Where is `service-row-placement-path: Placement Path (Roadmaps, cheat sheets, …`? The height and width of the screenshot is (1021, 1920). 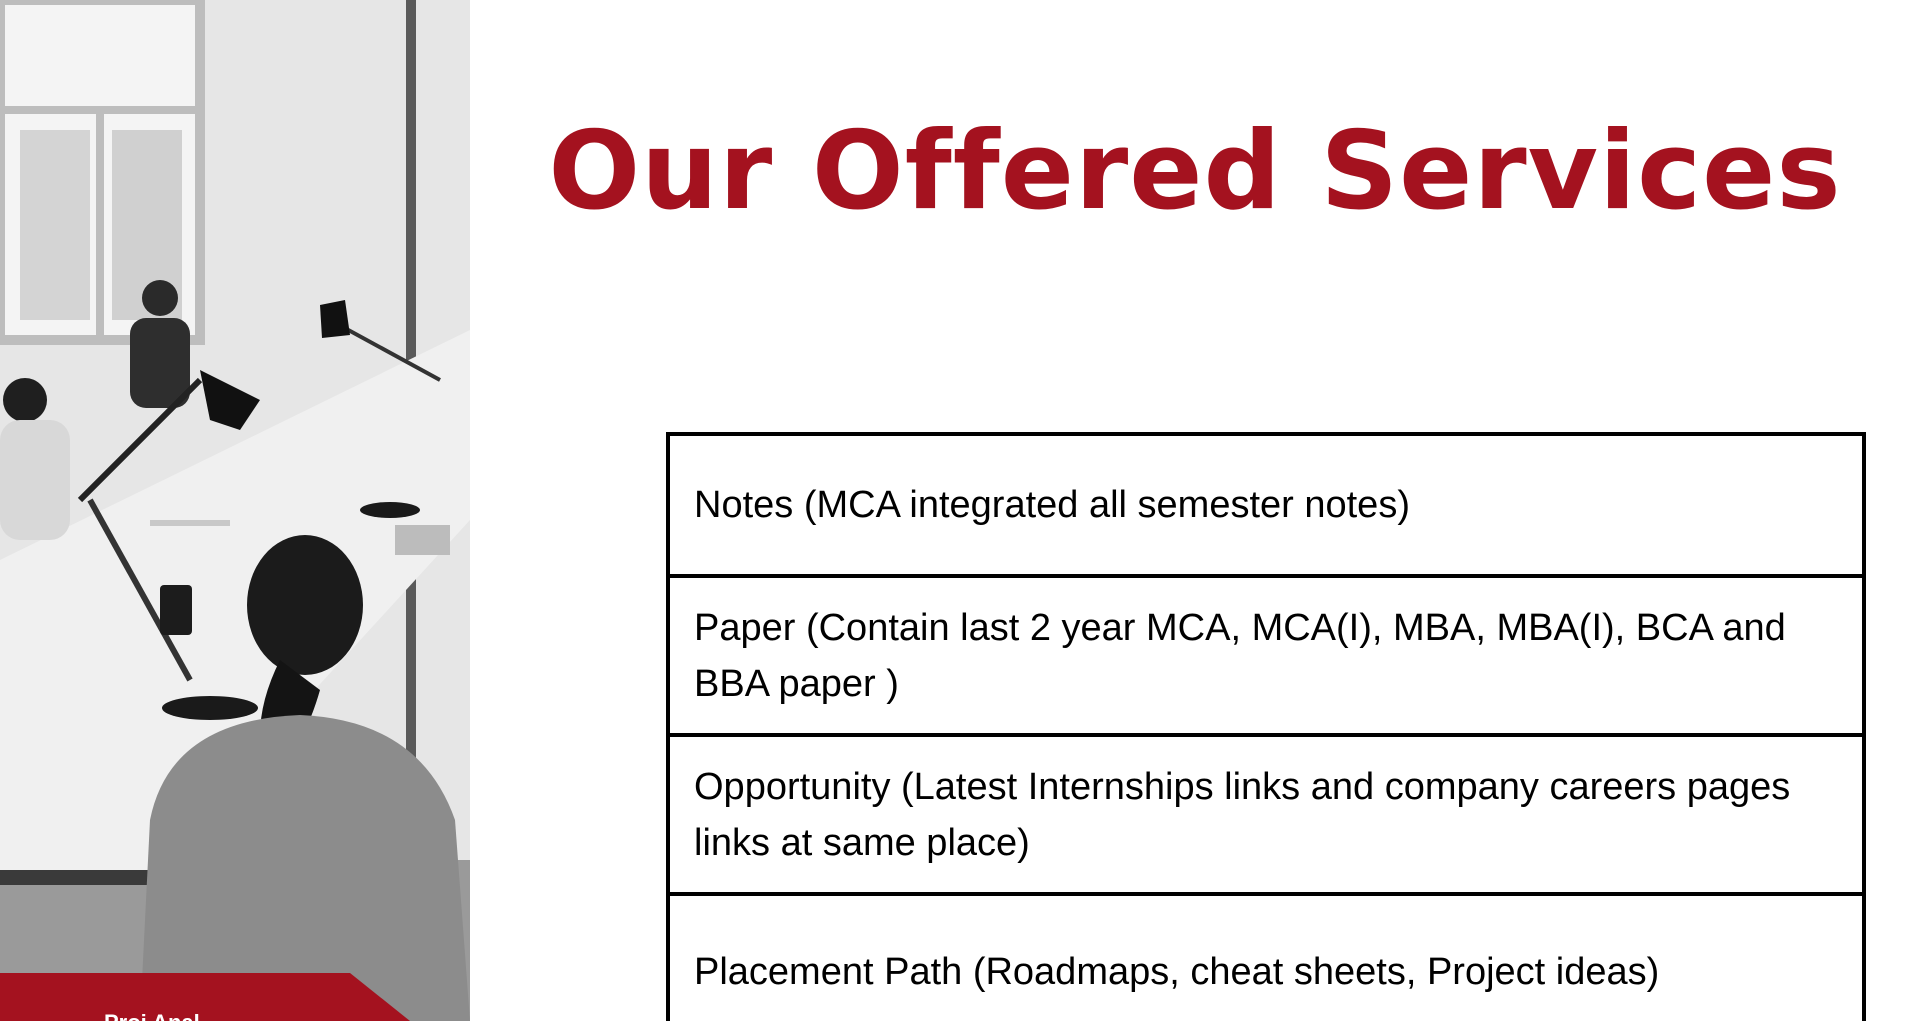 service-row-placement-path: Placement Path (Roadmaps, cheat sheets, … is located at coordinates (1266, 956).